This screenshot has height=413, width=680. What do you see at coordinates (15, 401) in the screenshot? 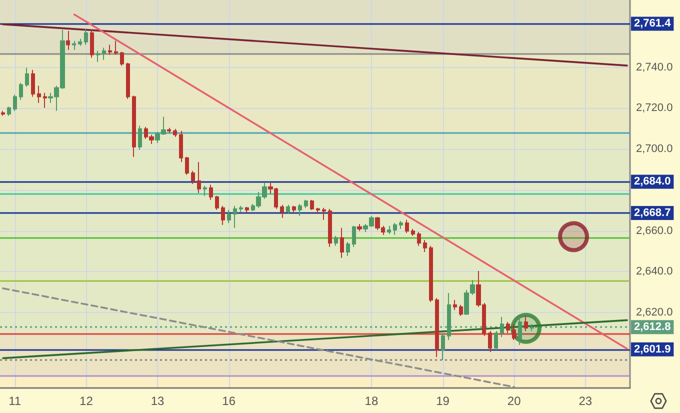
I see `x-tick-label: 11` at bounding box center [15, 401].